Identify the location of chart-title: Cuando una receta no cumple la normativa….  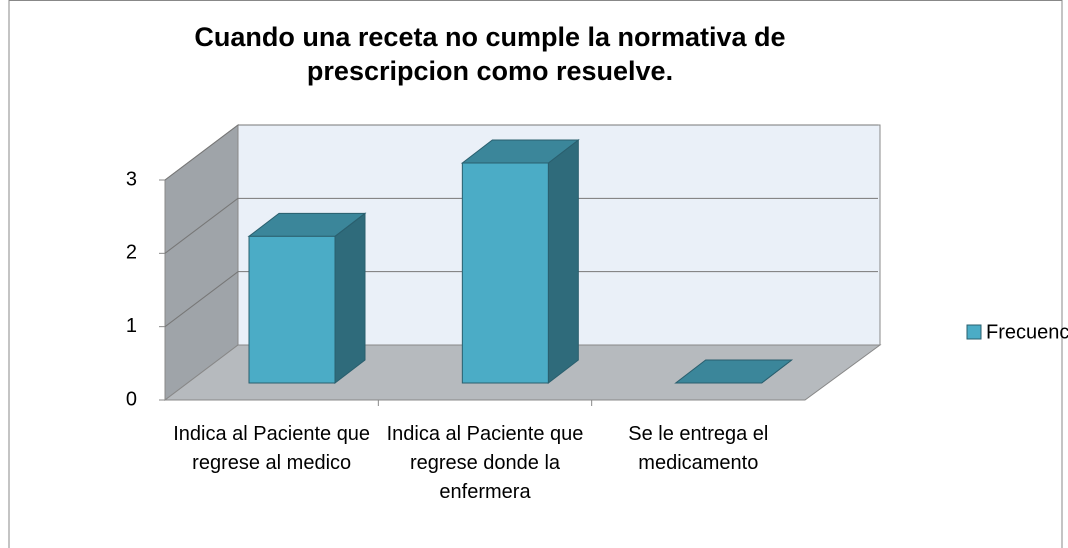
(490, 54).